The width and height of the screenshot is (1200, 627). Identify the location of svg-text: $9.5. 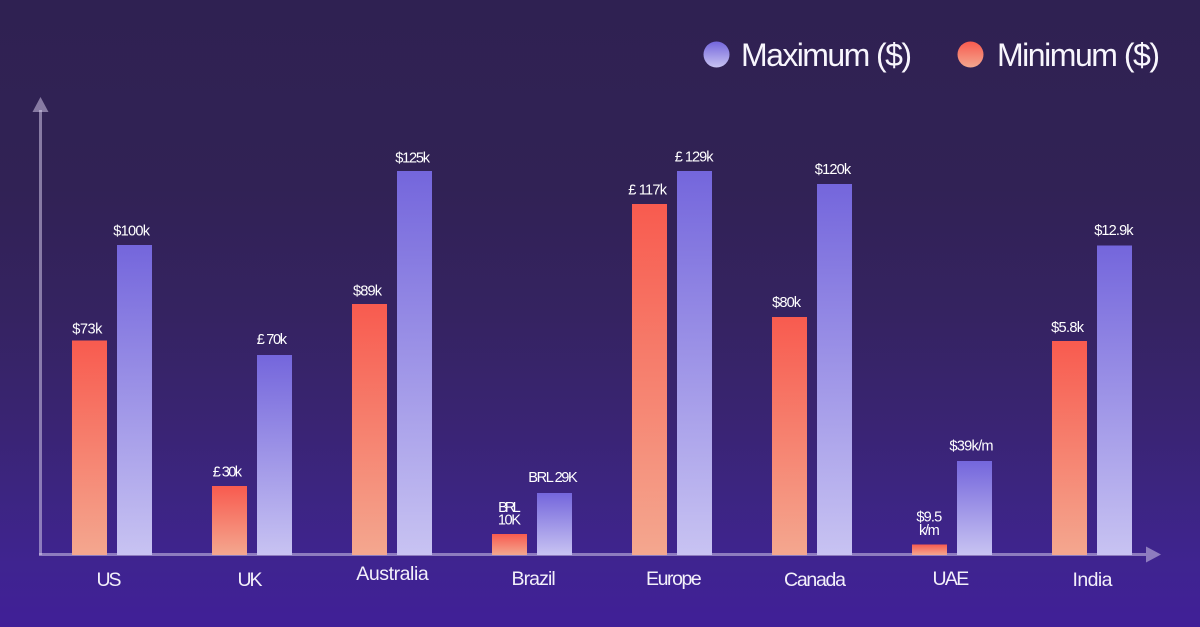
(929, 518).